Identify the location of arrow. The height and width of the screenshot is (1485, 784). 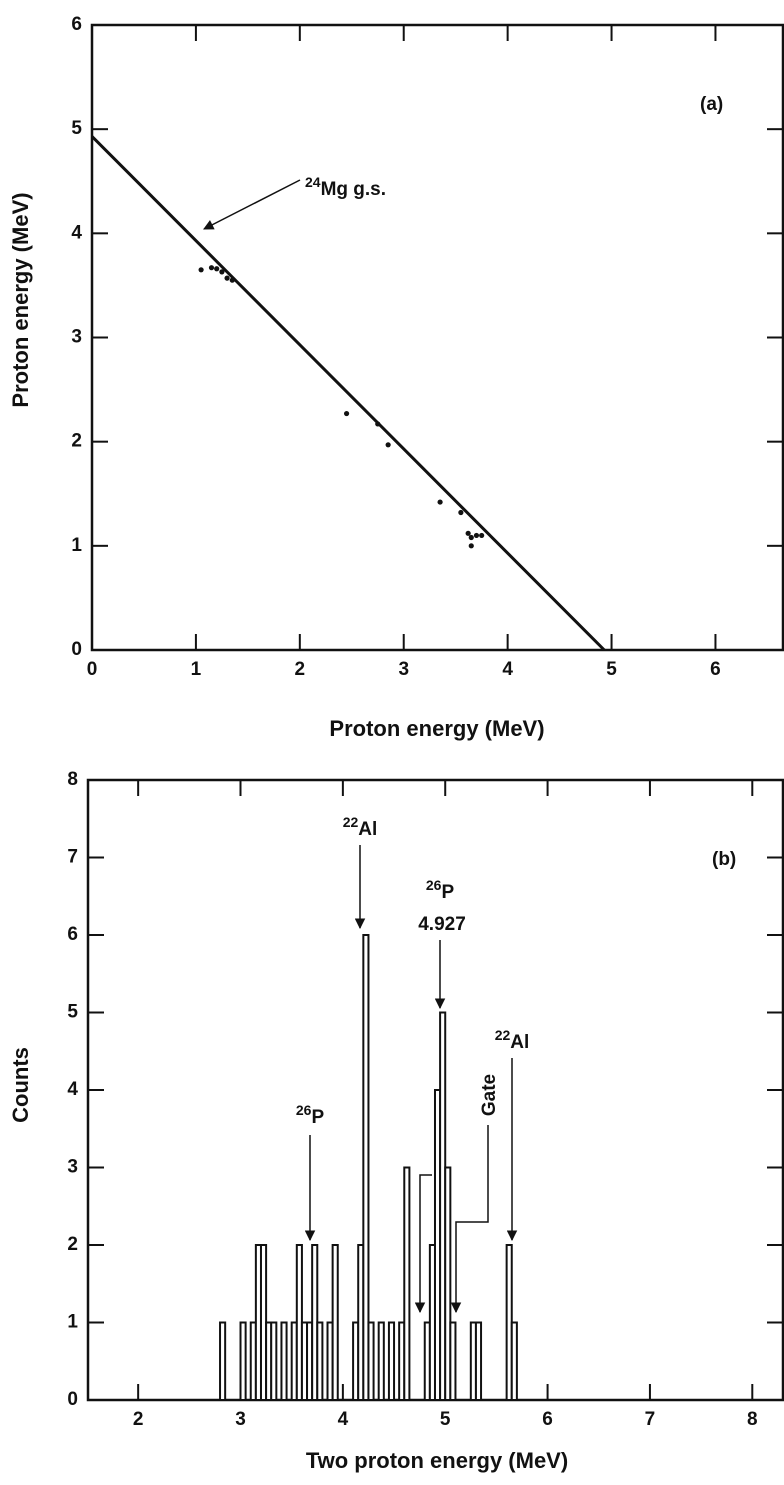
(252, 204).